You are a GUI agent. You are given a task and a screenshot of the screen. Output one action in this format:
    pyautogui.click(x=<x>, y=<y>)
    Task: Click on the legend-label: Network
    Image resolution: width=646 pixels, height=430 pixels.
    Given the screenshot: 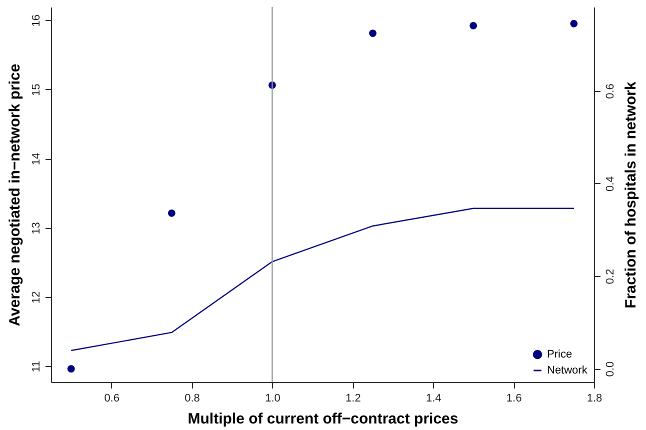 What is the action you would take?
    pyautogui.click(x=567, y=370)
    